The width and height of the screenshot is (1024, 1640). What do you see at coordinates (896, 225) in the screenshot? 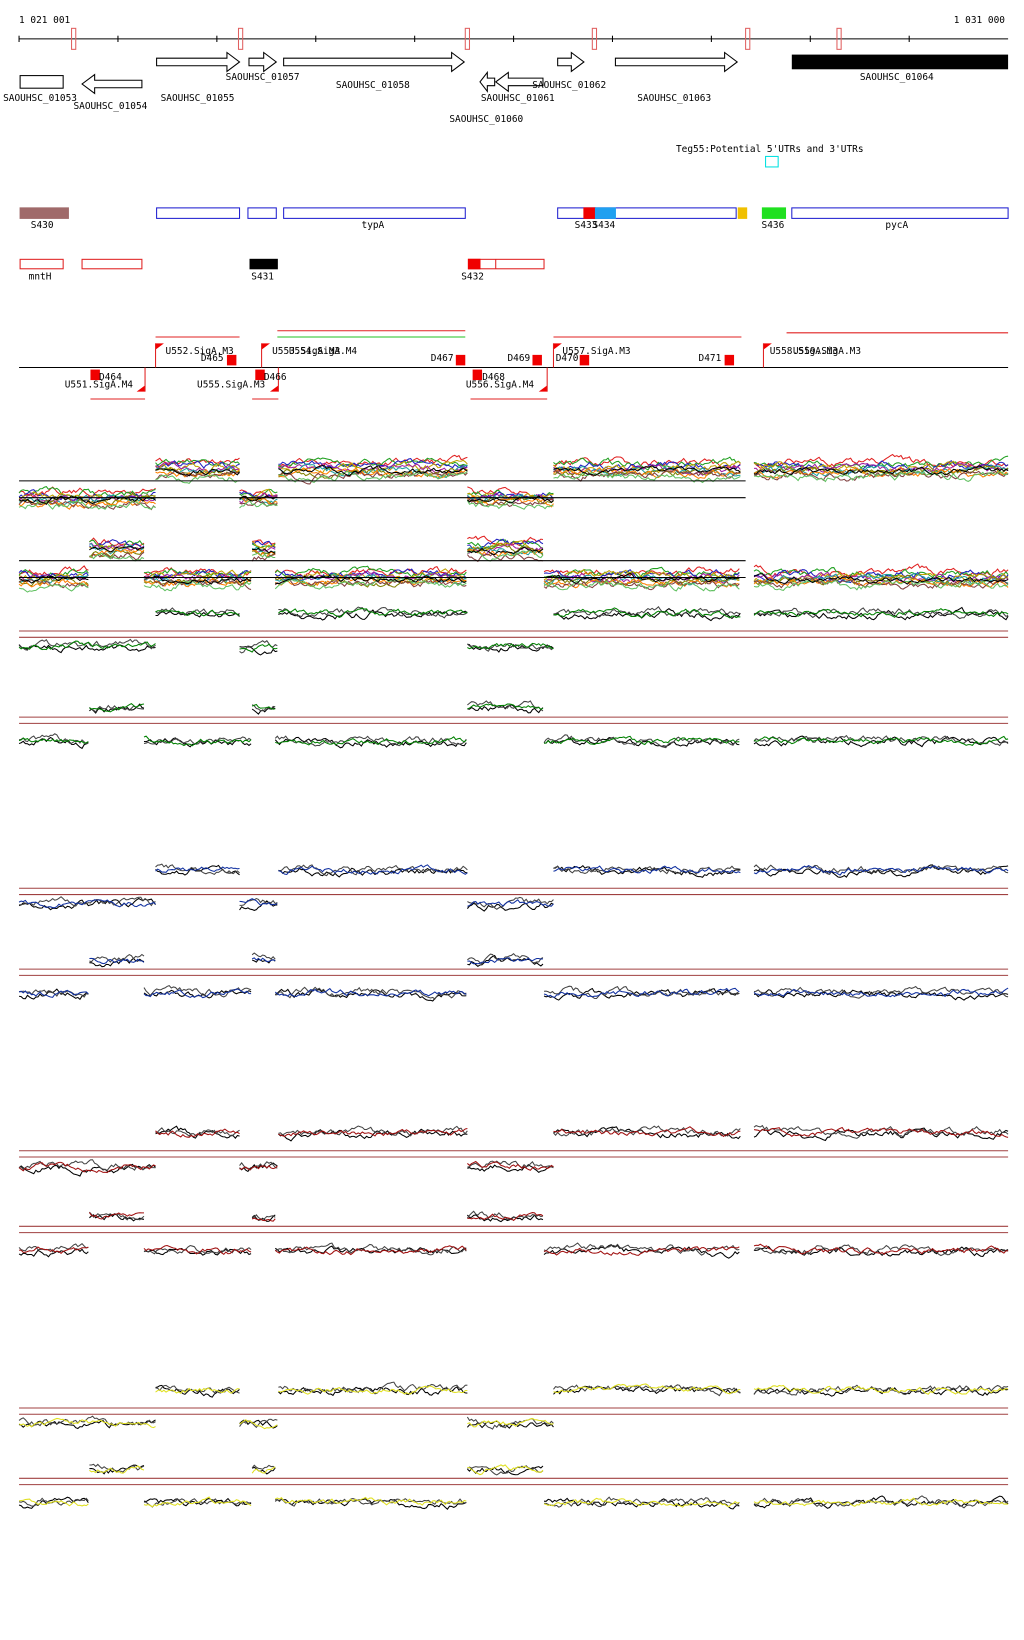
I see `feature-label: pycA` at bounding box center [896, 225].